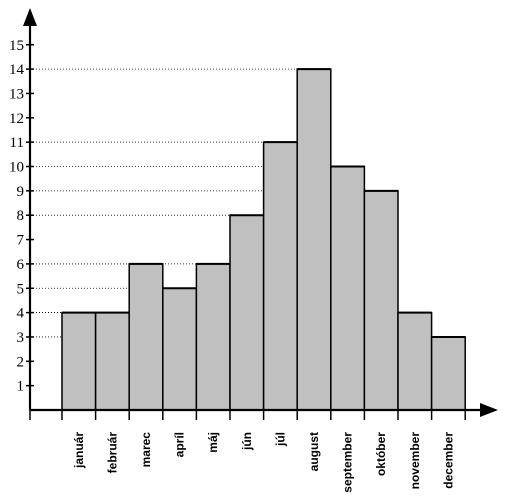 This screenshot has height=503, width=506. What do you see at coordinates (21, 289) in the screenshot?
I see `y-tick-label: 5` at bounding box center [21, 289].